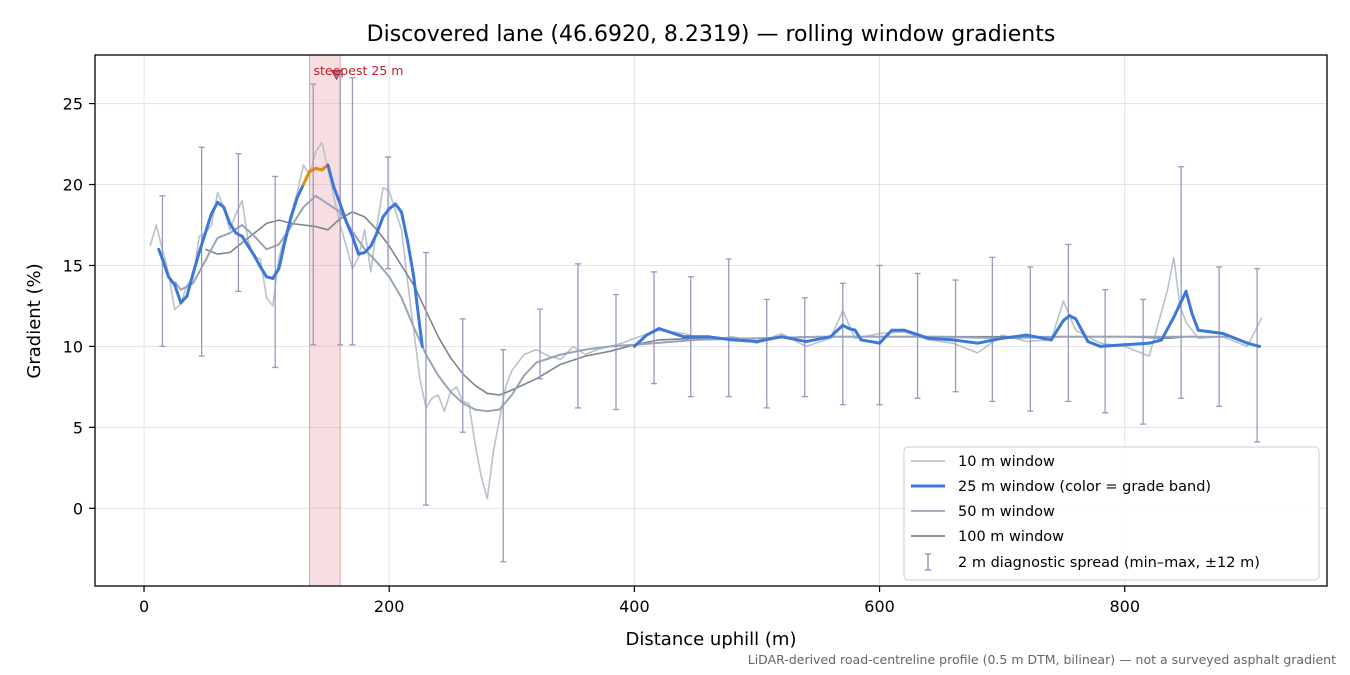 The height and width of the screenshot is (675, 1350). What do you see at coordinates (1124, 606) in the screenshot?
I see `x-tick-label: 800` at bounding box center [1124, 606].